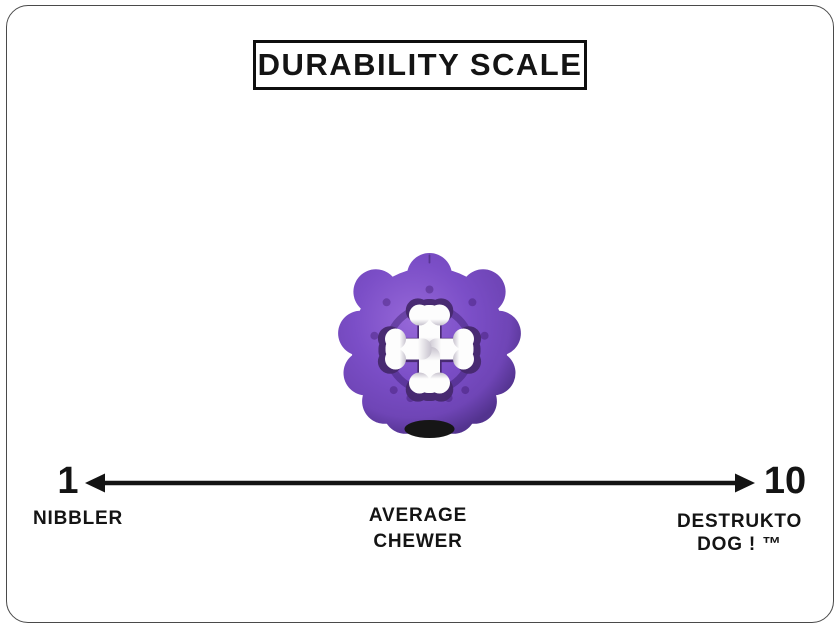 This screenshot has width=840, height=630. Describe the element at coordinates (68, 481) in the screenshot. I see `scale-min-value: 1` at that location.